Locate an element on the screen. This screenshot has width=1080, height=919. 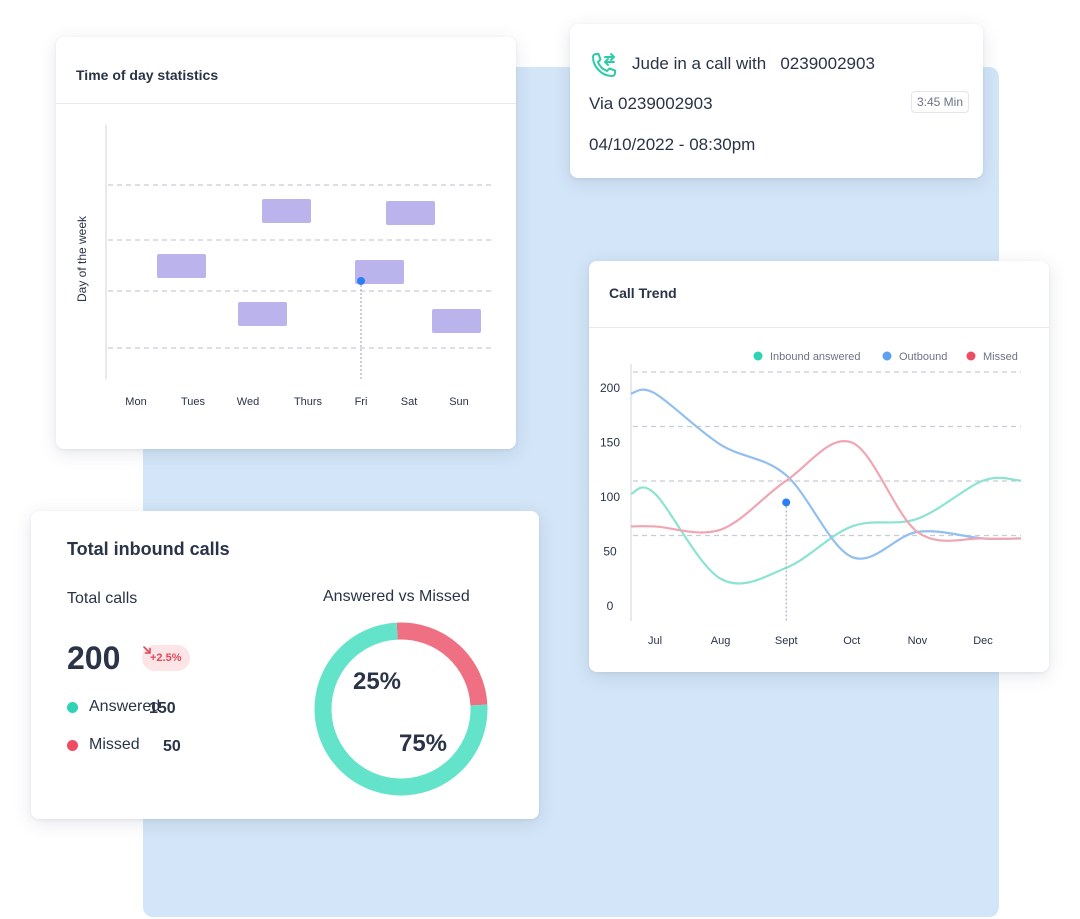
x-tick-sat: Sat is located at coordinates (409, 402).